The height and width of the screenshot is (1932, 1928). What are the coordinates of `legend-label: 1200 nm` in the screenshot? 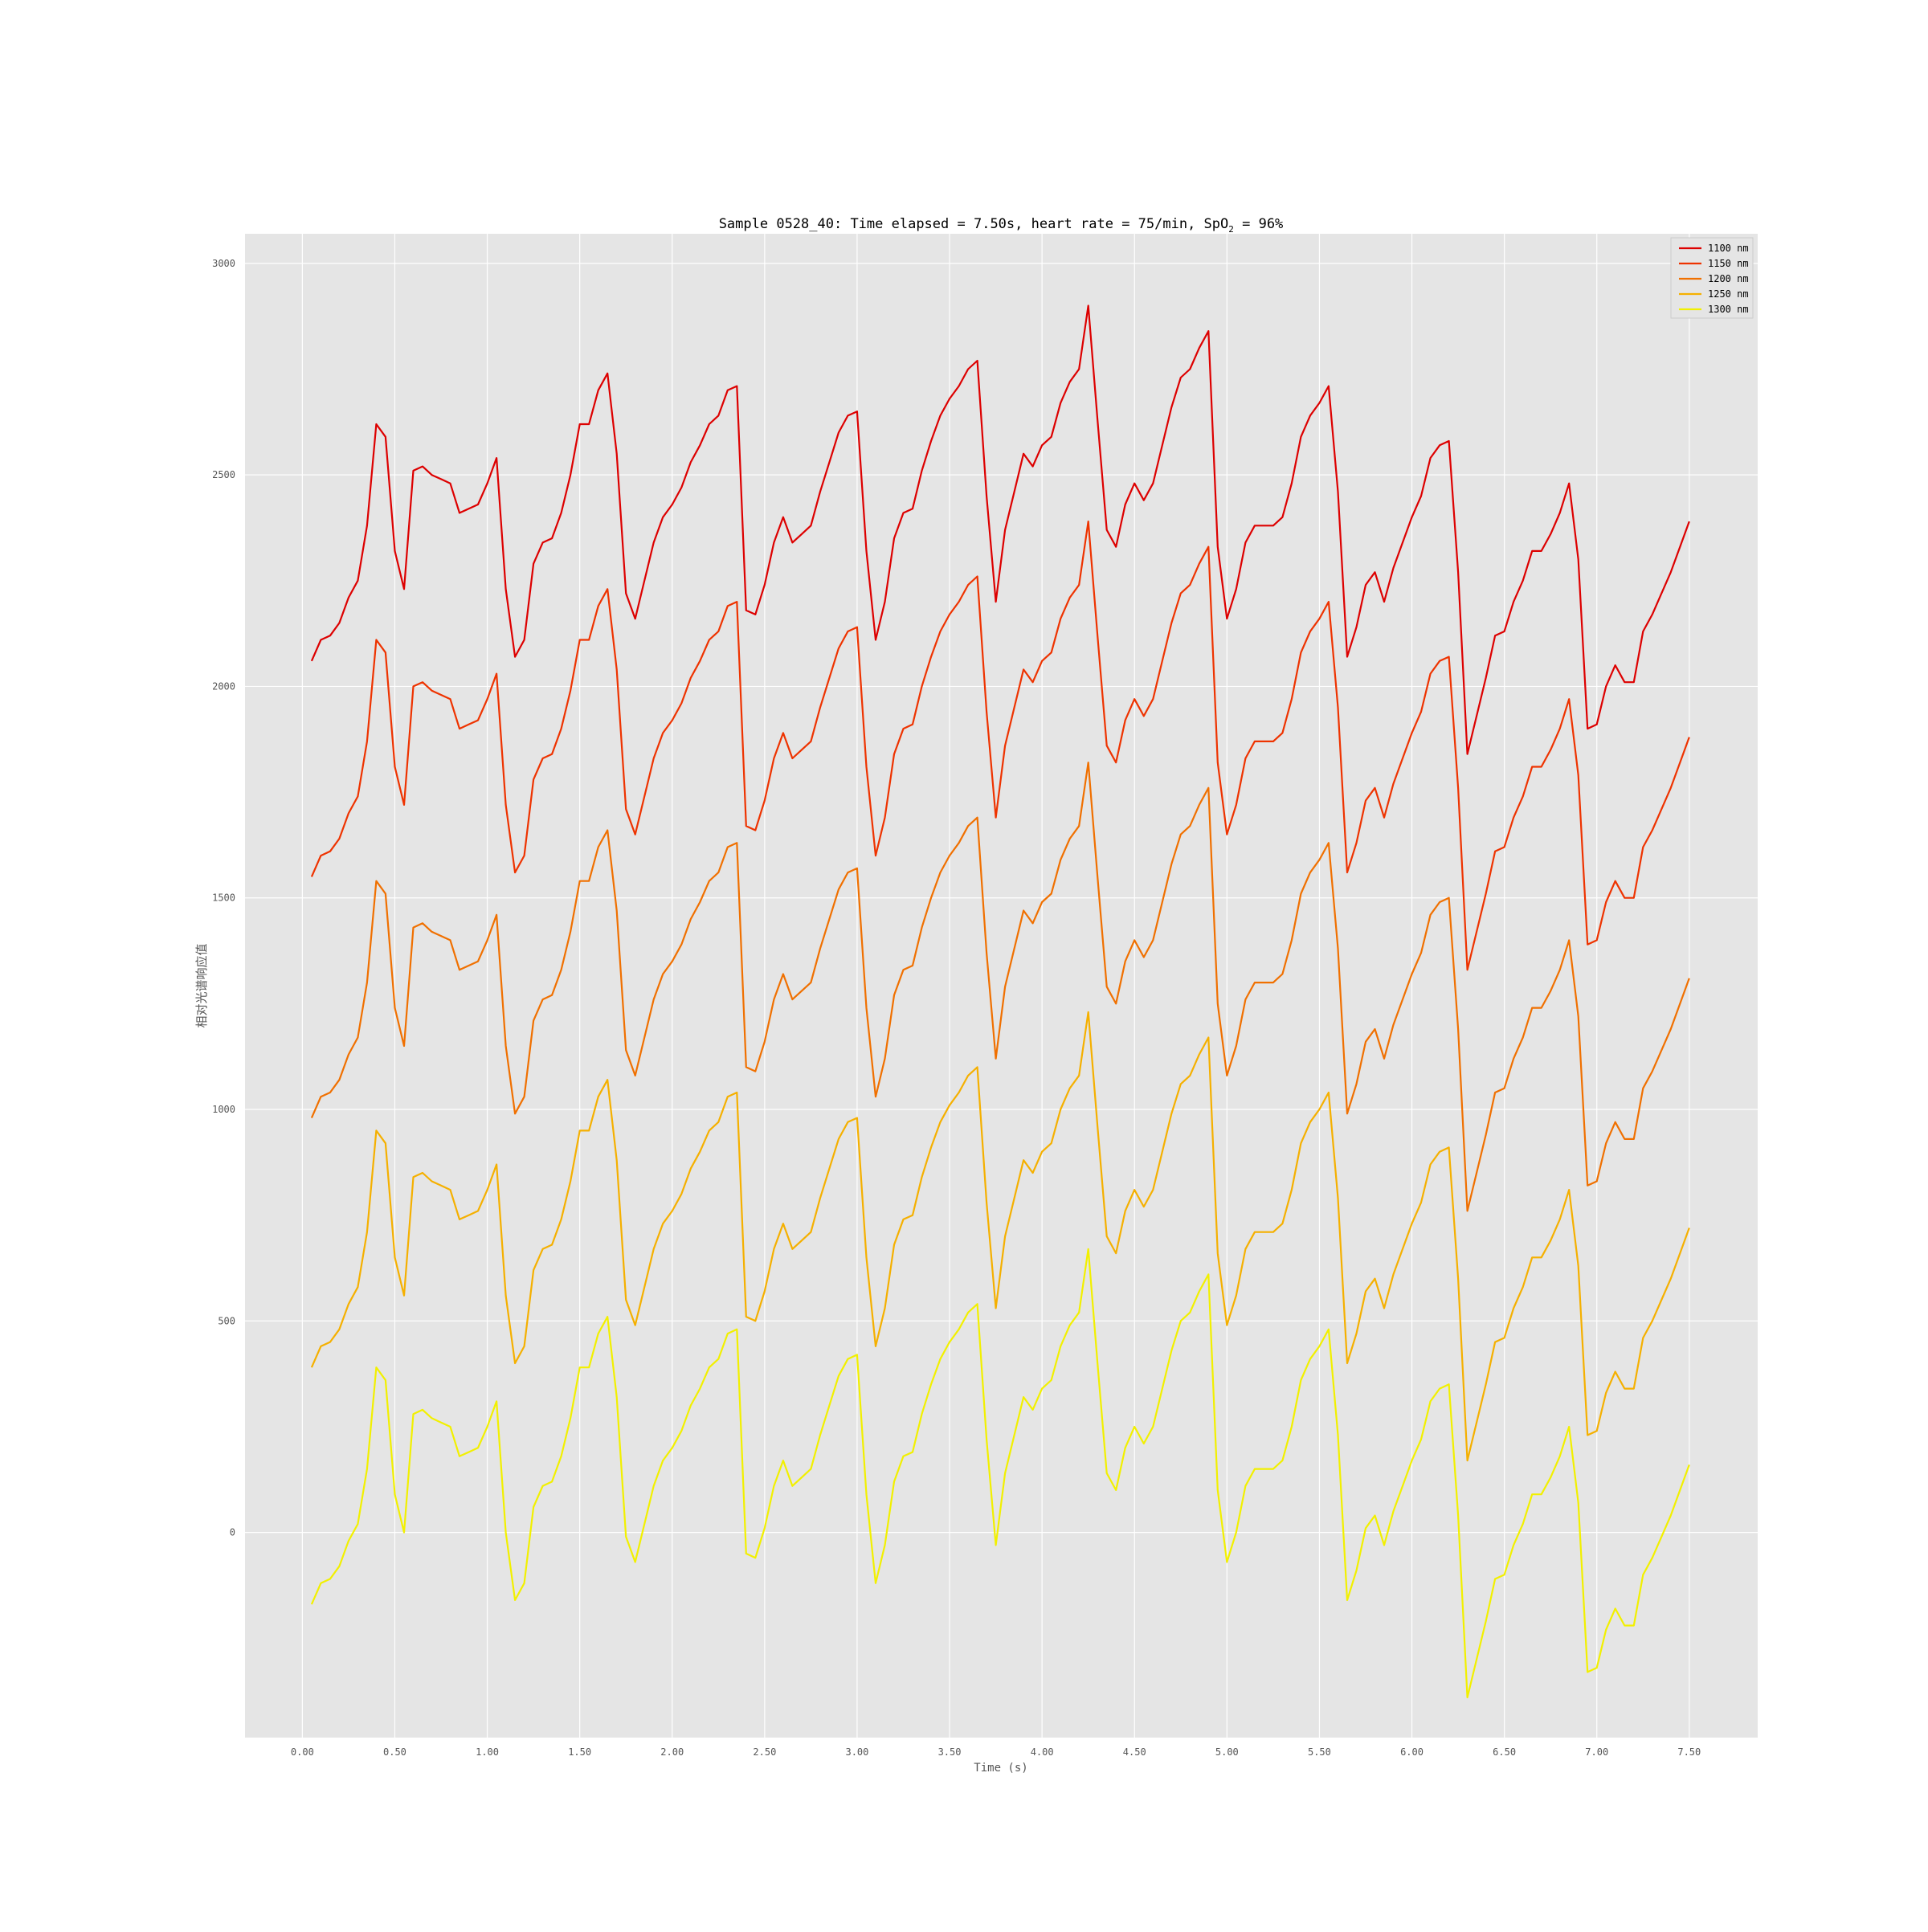 It's located at (1728, 278).